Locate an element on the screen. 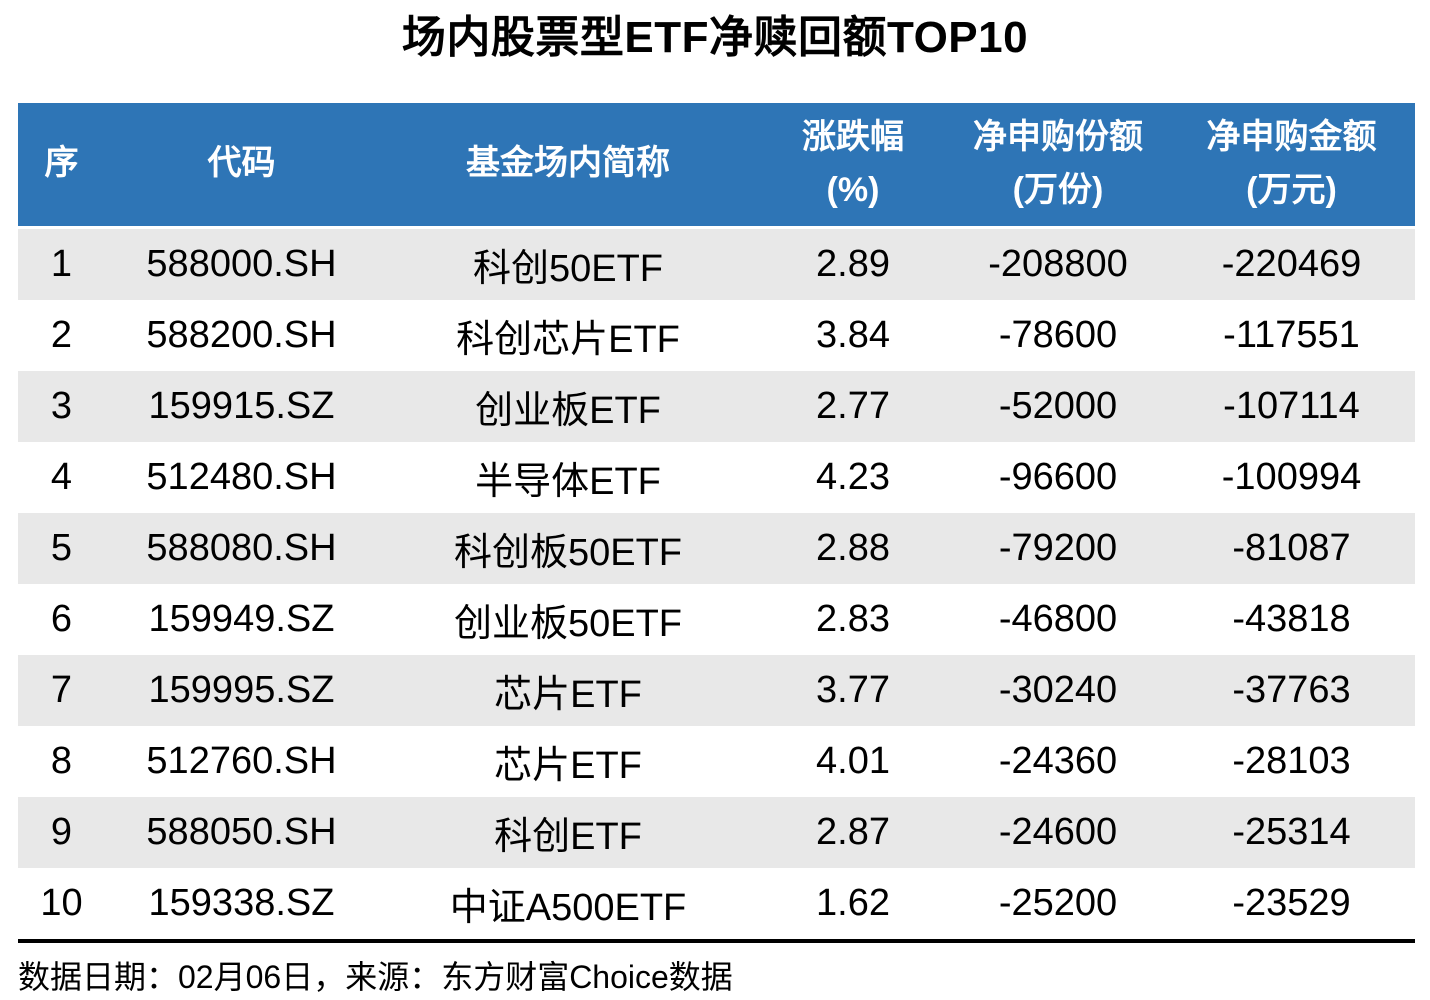 The height and width of the screenshot is (1000, 1430). code-cell: 159338.SZ is located at coordinates (241, 902).